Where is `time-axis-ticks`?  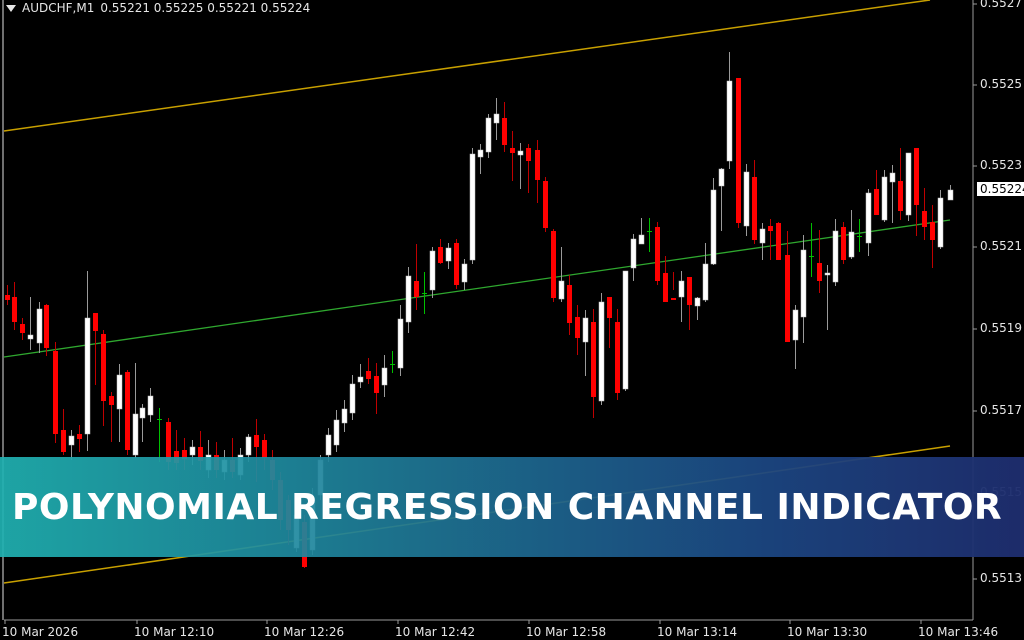
time-axis-ticks is located at coordinates (463, 622).